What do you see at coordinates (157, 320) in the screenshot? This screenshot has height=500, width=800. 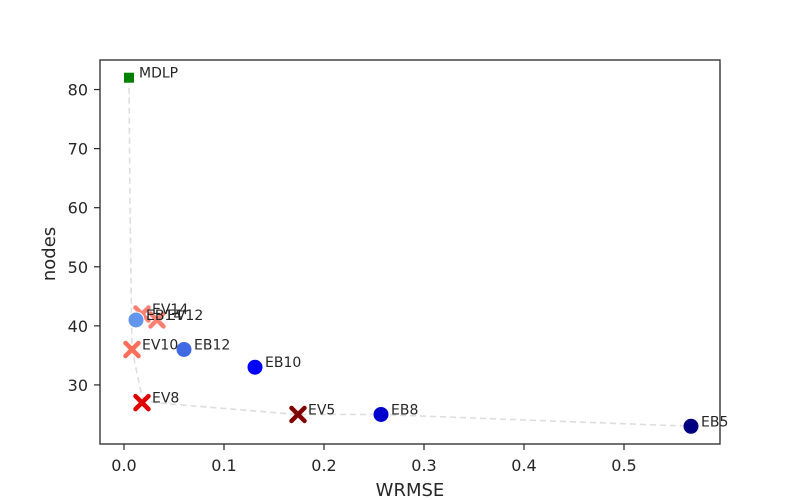 I see `point-ev12` at bounding box center [157, 320].